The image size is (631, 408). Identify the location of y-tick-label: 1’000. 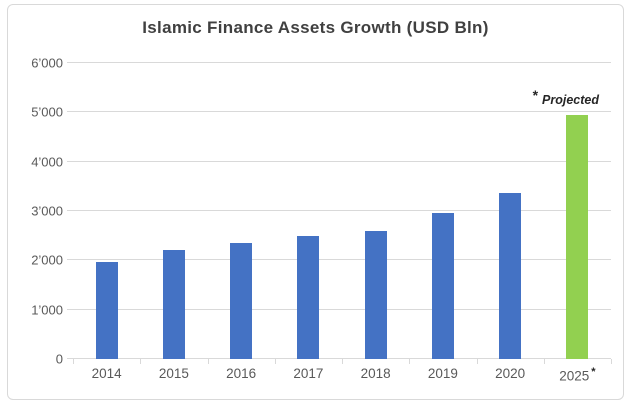
(47, 310).